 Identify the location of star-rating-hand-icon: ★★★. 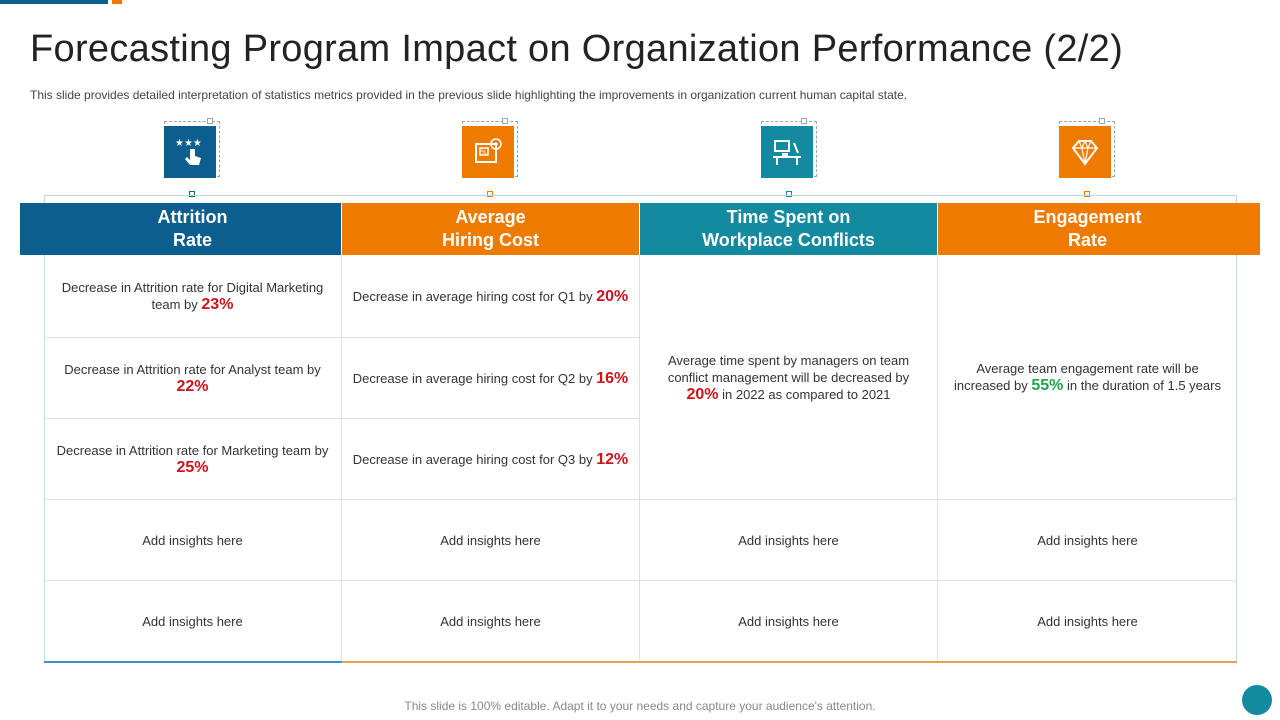
(188, 151).